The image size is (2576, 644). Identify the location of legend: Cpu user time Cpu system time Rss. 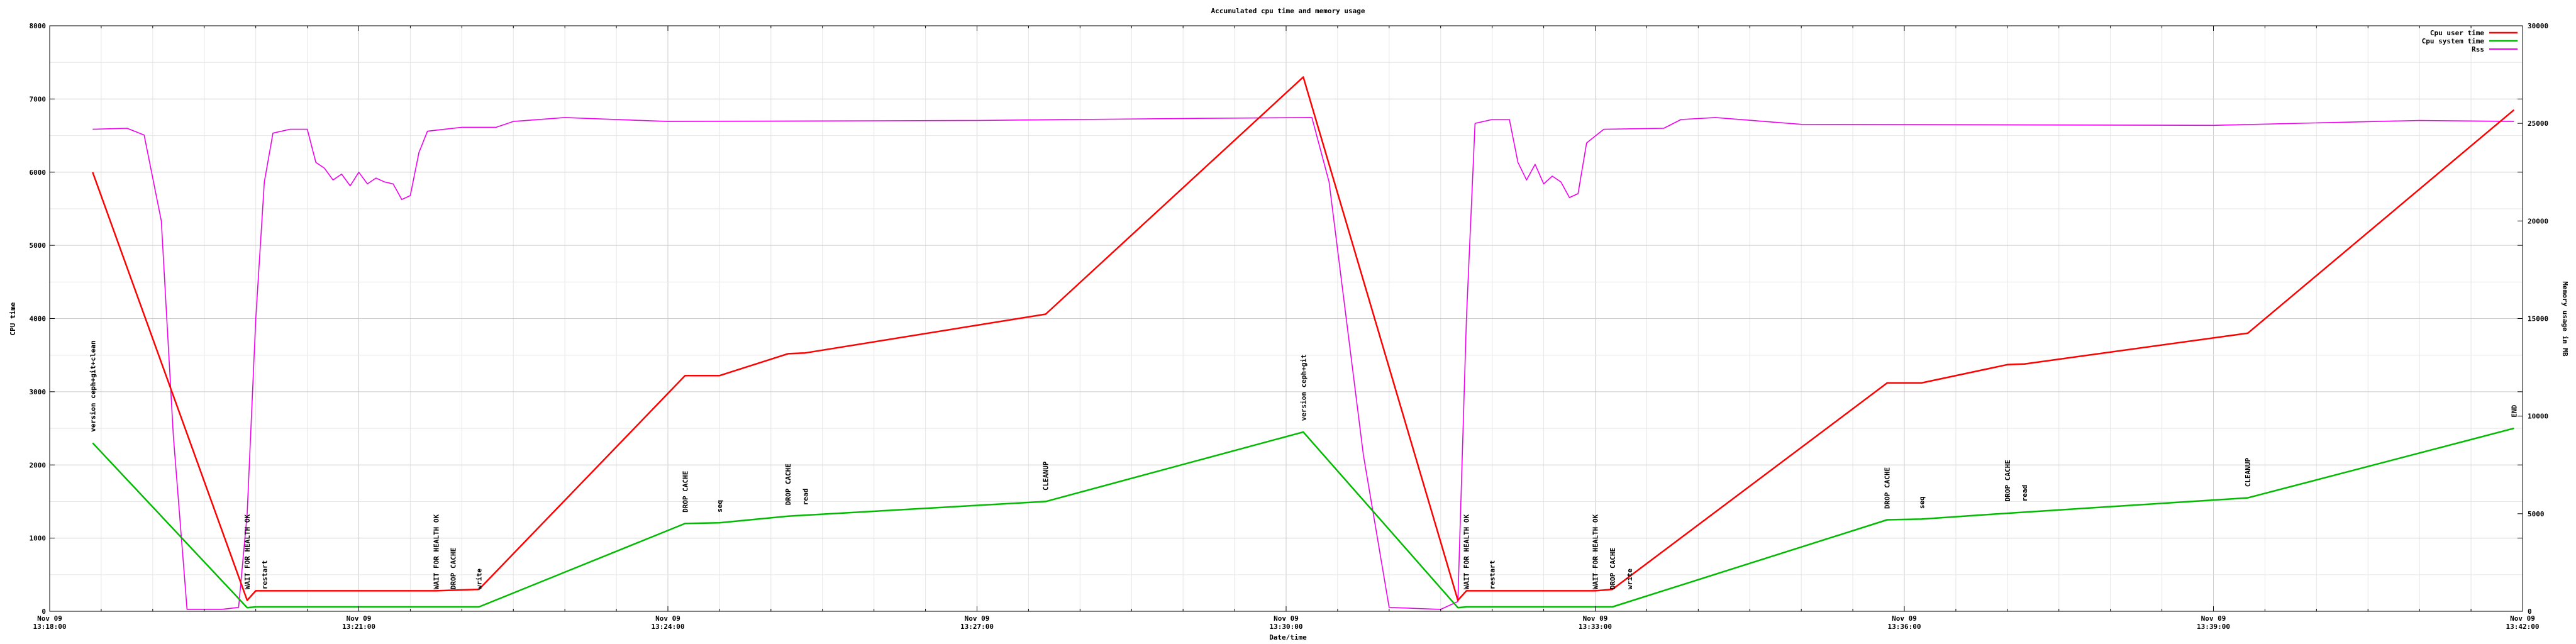
(2470, 41).